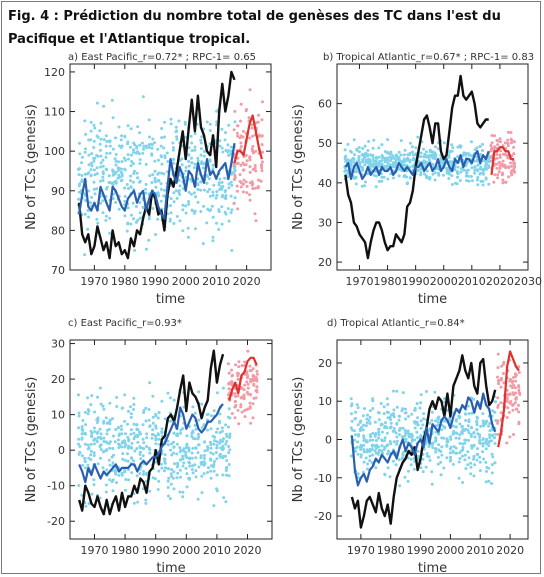  Describe the element at coordinates (171, 439) in the screenshot. I see `plot-frame` at that location.